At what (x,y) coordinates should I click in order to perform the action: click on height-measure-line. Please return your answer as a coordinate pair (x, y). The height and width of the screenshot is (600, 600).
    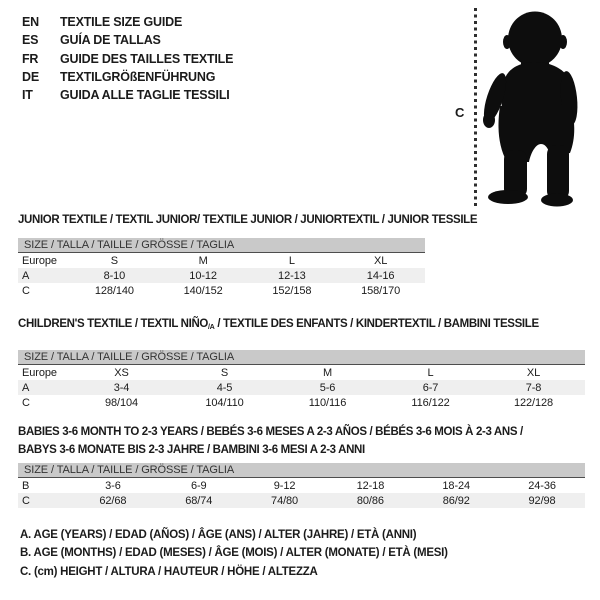
    Looking at the image, I should click on (475, 108).